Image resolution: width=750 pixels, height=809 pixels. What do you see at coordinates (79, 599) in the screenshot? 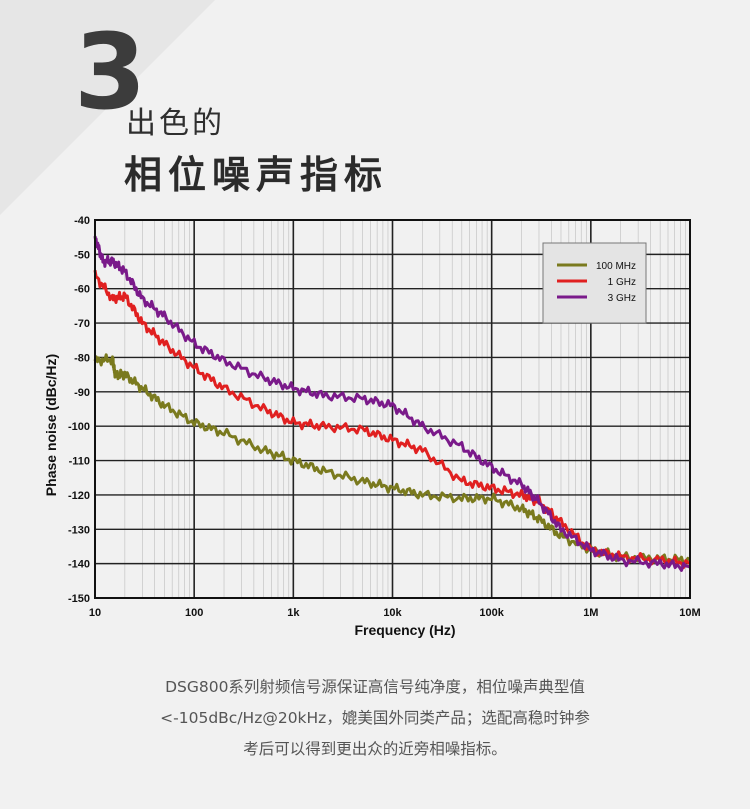
I see `y-tick-label: -150` at bounding box center [79, 599].